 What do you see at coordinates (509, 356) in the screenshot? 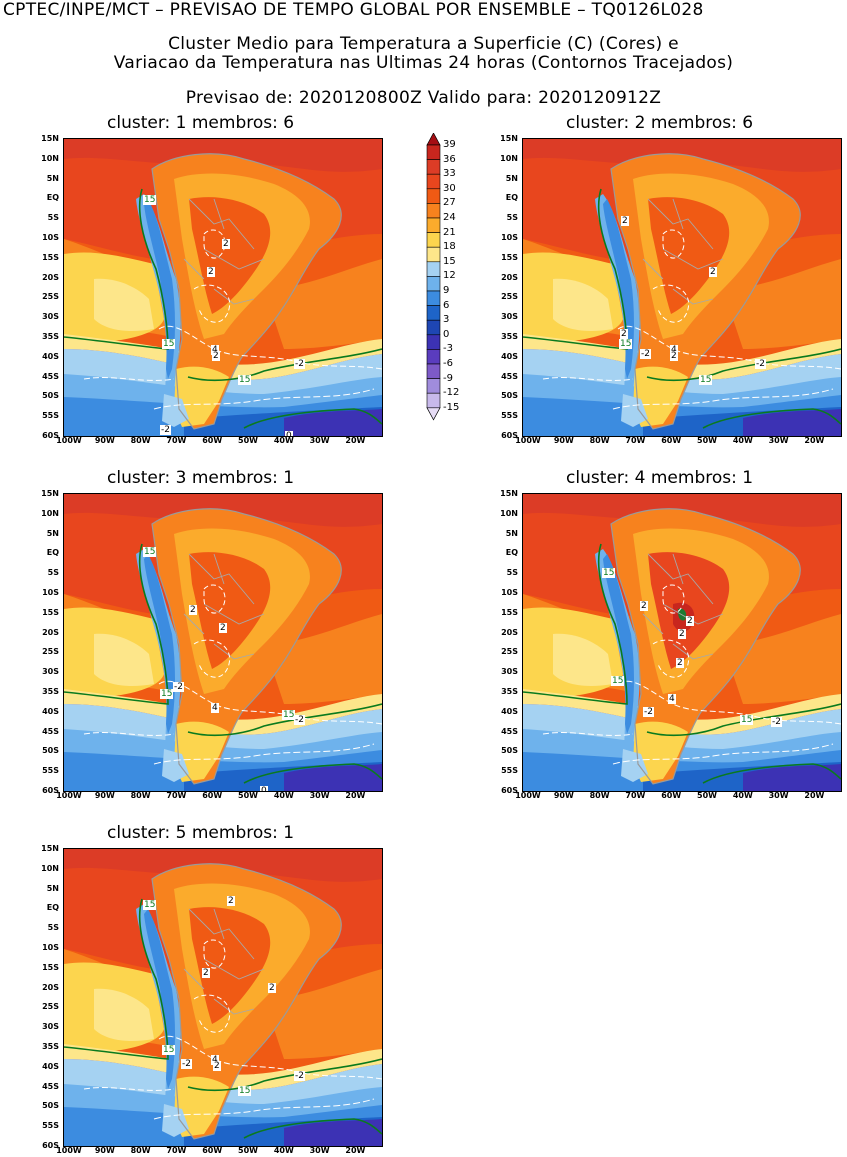
I see `latitude-tick: 40S` at bounding box center [509, 356].